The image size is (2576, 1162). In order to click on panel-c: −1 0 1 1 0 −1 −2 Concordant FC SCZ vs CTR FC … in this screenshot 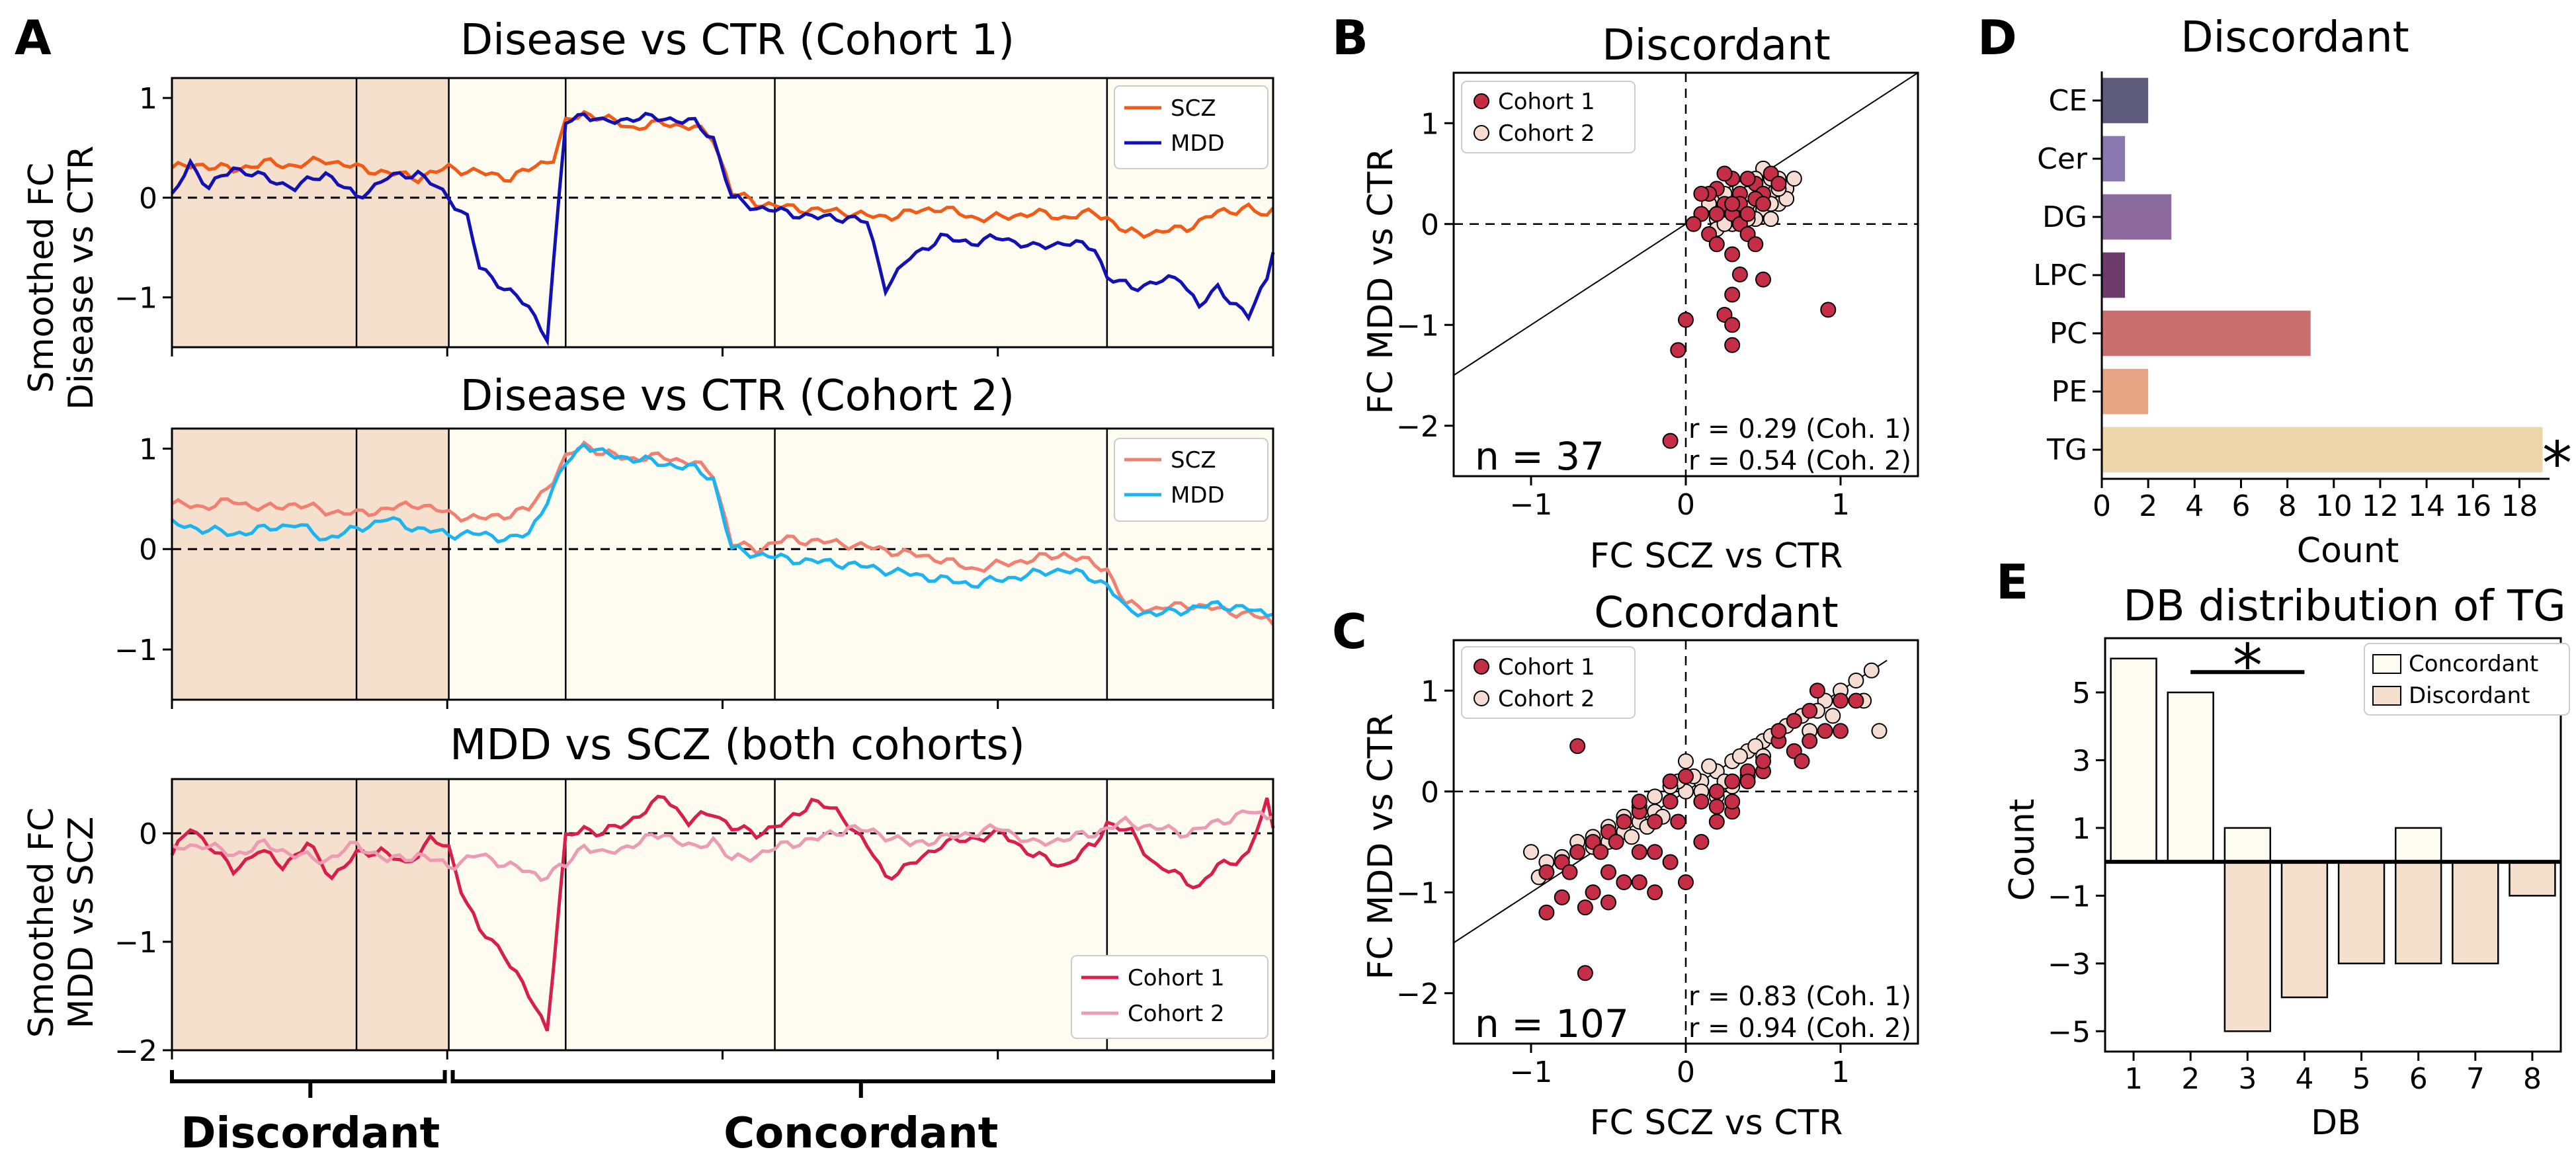, I will do `click(1640, 866)`.